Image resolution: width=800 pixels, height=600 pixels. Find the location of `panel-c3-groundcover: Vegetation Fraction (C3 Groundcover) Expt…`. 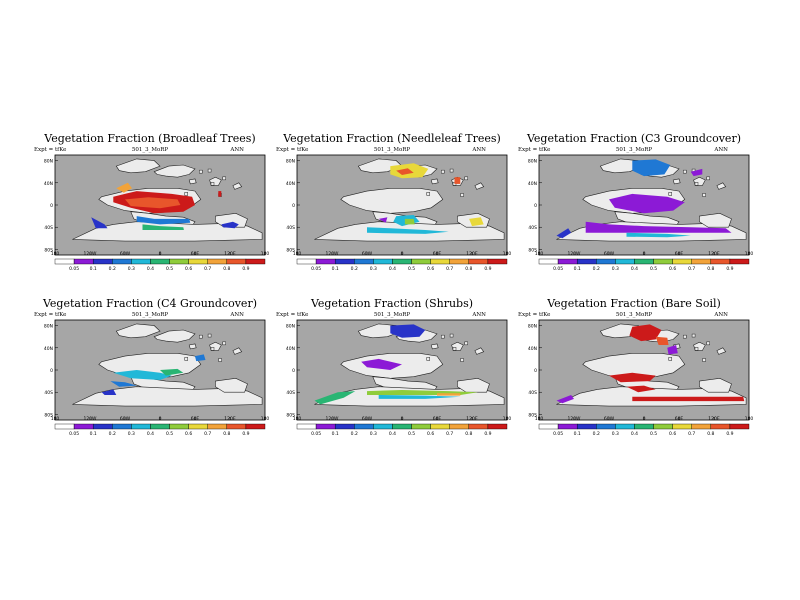

panel-c3-groundcover: Vegetation Fraction (C3 Groundcover) Expt… is located at coordinates (634, 208).